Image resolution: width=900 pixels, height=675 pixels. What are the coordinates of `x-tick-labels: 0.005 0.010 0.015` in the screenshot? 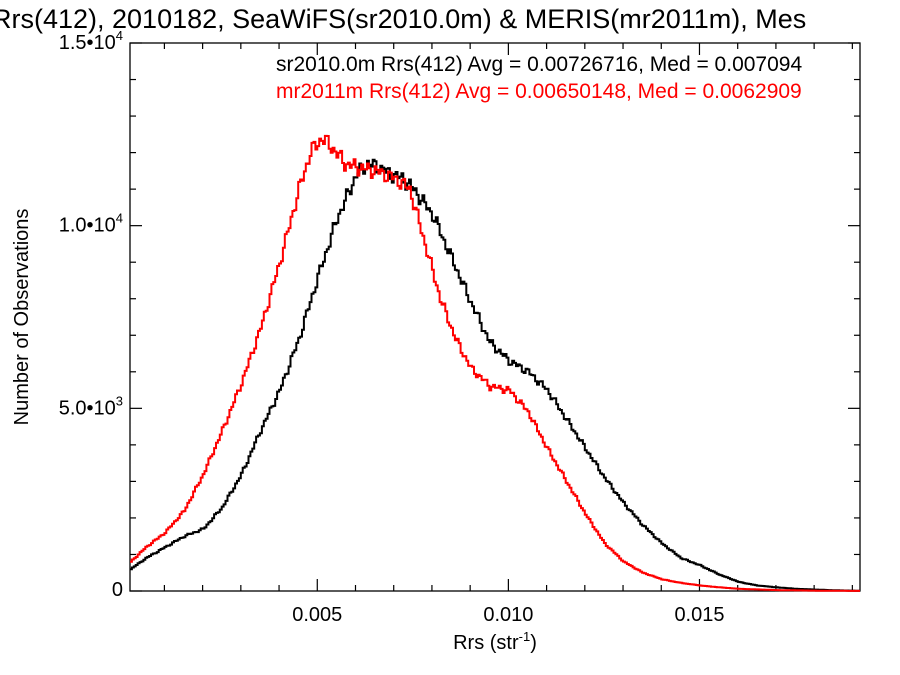 It's located at (508, 615).